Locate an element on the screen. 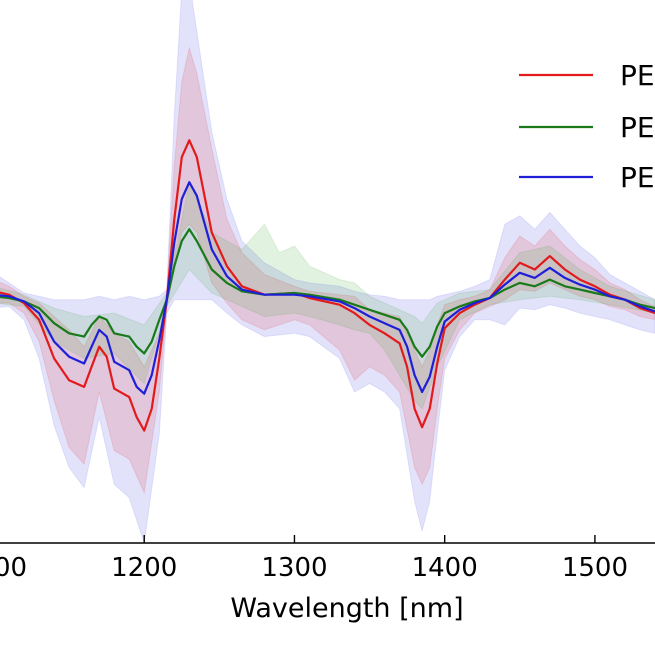 The image size is (655, 655). x-axis: 1100 1200 1300 1400 1500 is located at coordinates (327, 559).